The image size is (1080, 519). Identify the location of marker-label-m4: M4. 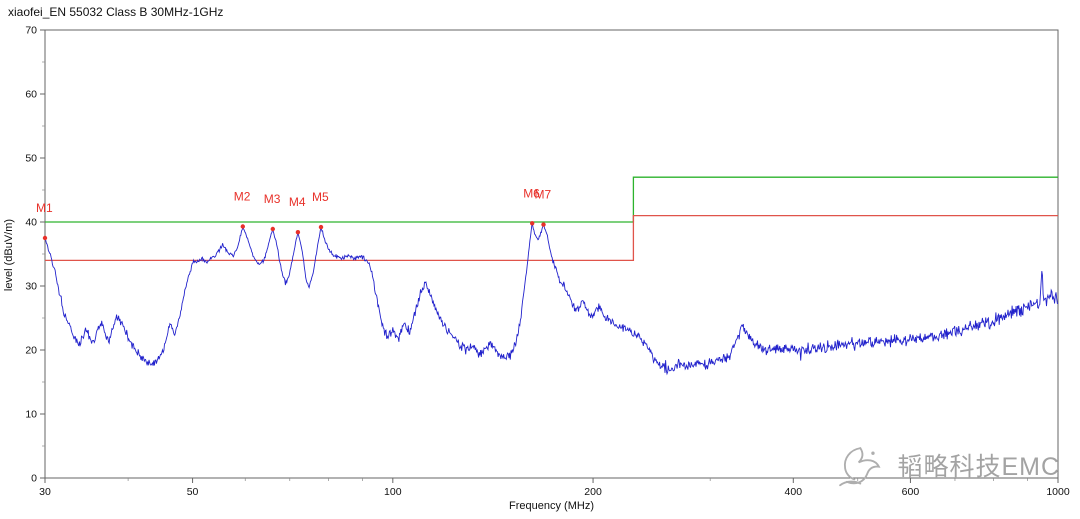
(297, 202).